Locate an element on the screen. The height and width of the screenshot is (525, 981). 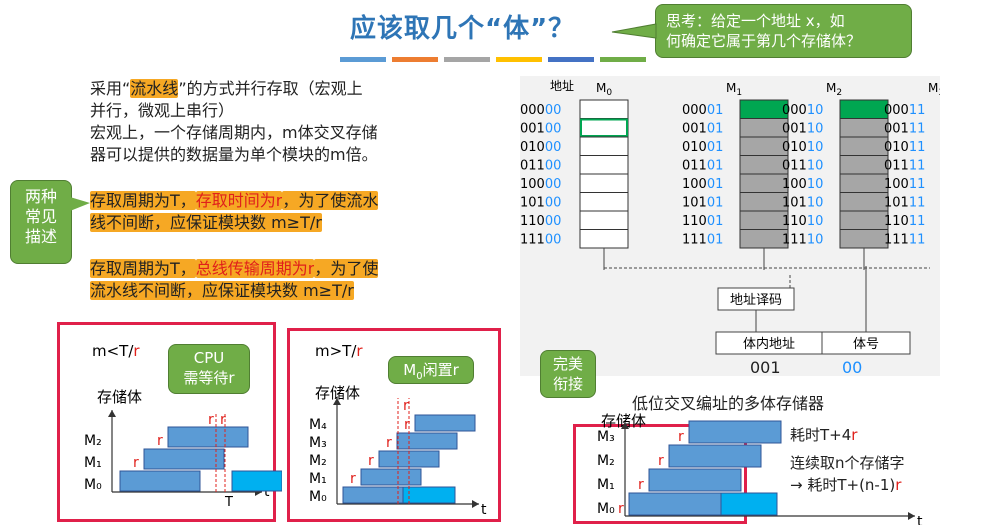
chart2-row-label: M₀ is located at coordinates (318, 497).